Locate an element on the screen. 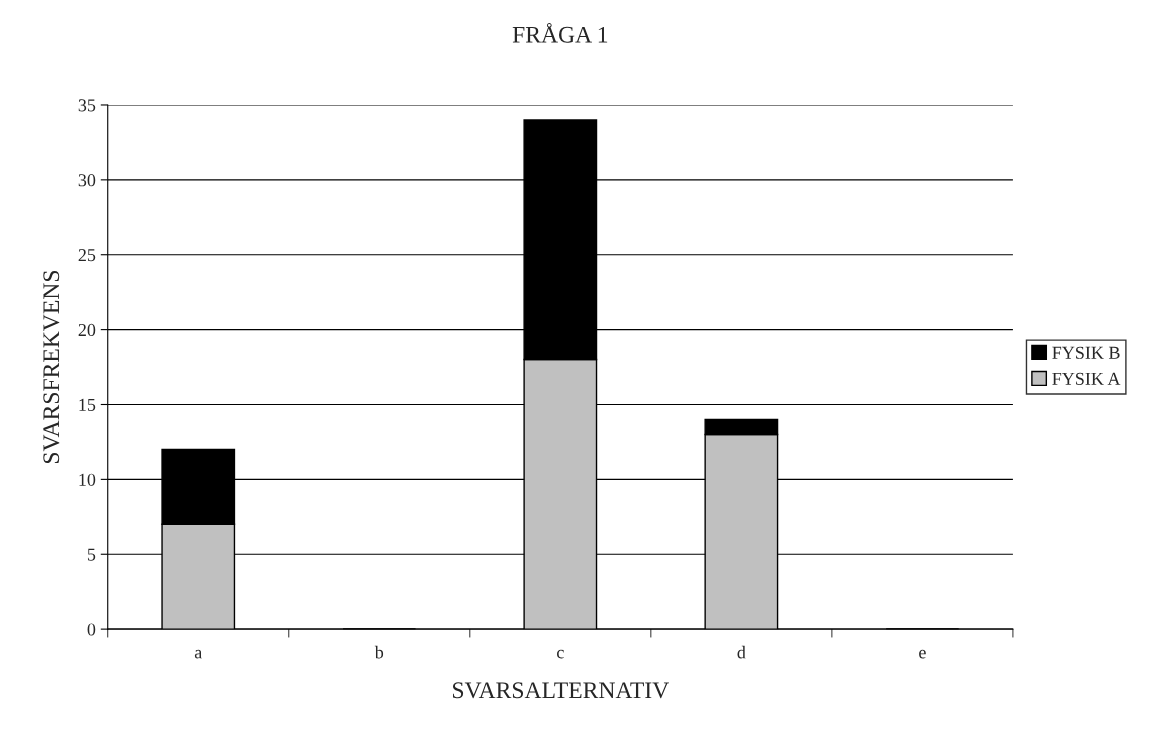  y-tick-label: 15 is located at coordinates (87, 404).